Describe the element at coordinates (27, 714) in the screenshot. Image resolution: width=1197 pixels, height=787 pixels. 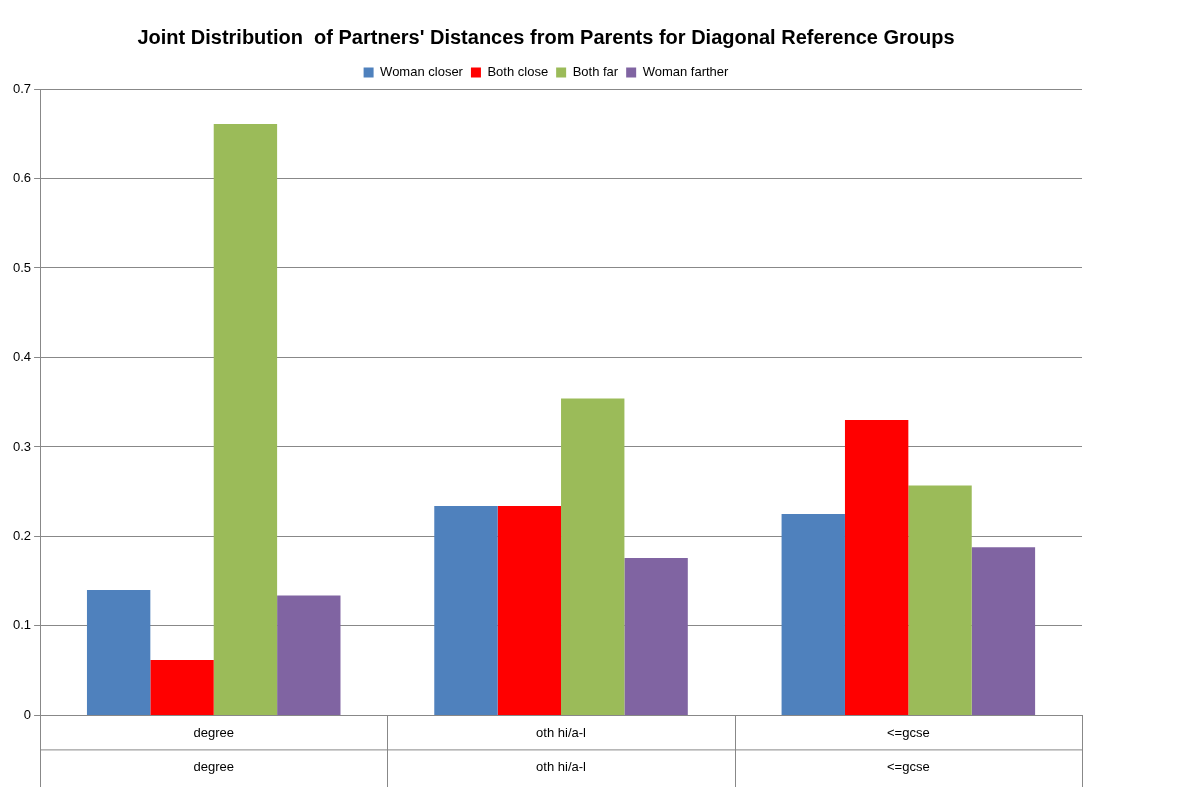
I see `y-tick-label: 0` at that location.